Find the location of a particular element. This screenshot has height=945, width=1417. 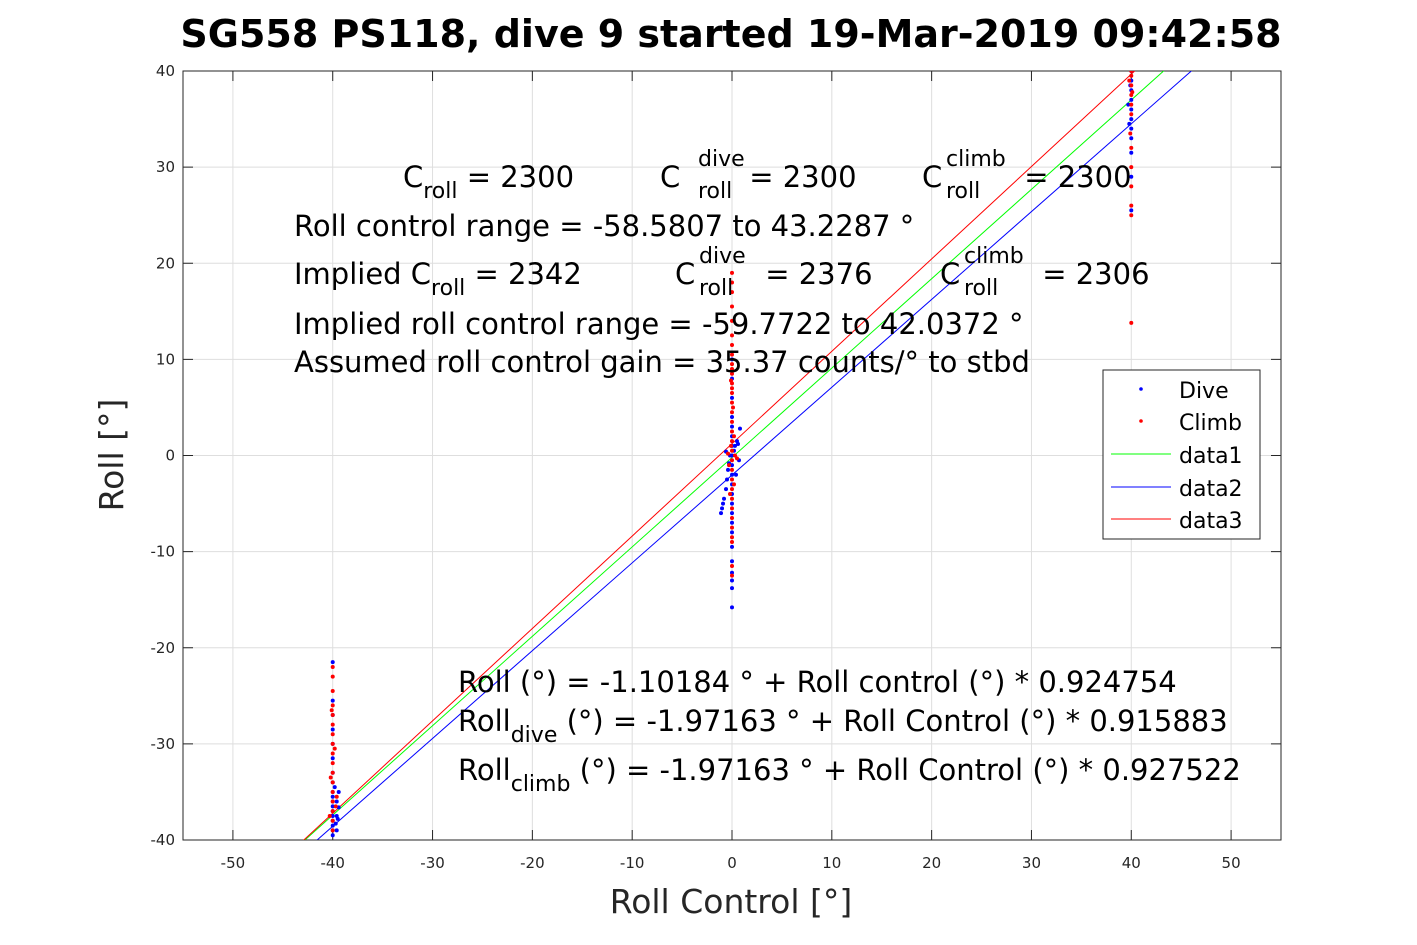

implied-c-roll-text: Implied Croll = 2342 is located at coordinates (438, 279).